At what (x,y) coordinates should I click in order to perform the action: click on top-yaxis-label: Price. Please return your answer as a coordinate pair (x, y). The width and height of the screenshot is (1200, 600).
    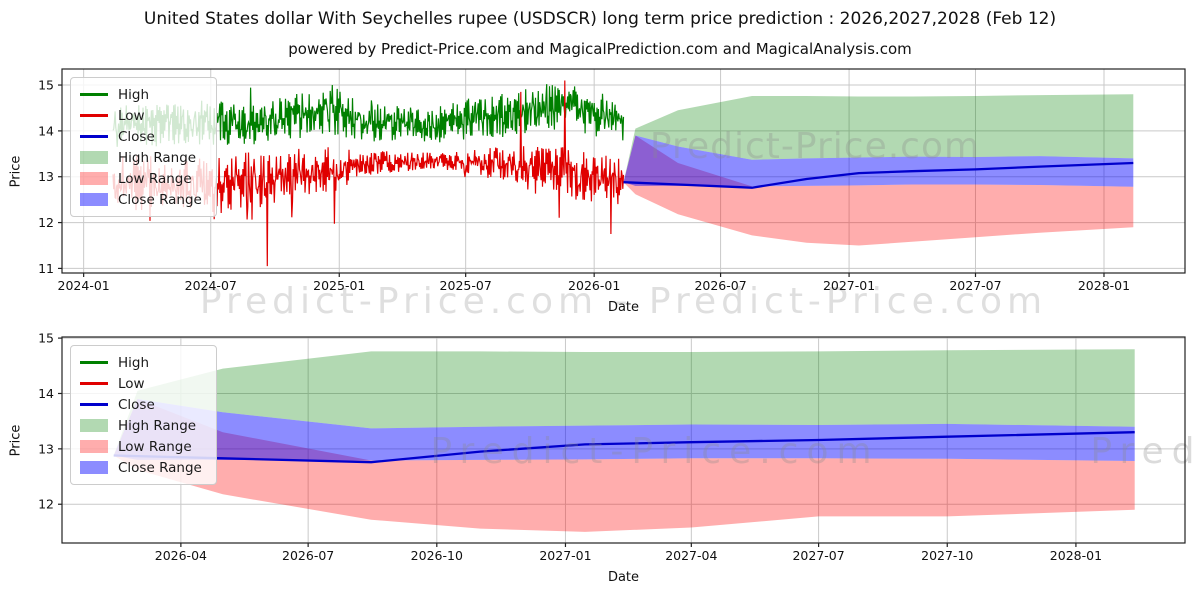
    Looking at the image, I should click on (16, 171).